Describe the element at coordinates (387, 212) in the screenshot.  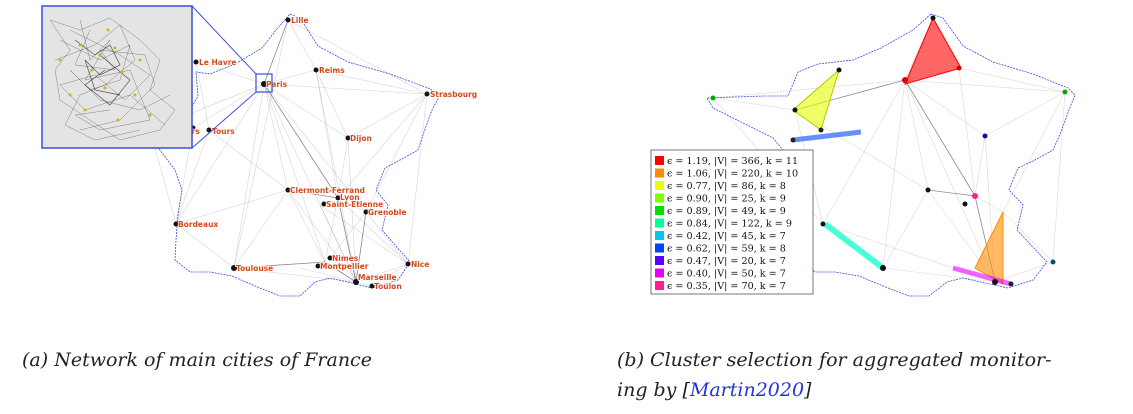
I see `city-label: Grenoble` at that location.